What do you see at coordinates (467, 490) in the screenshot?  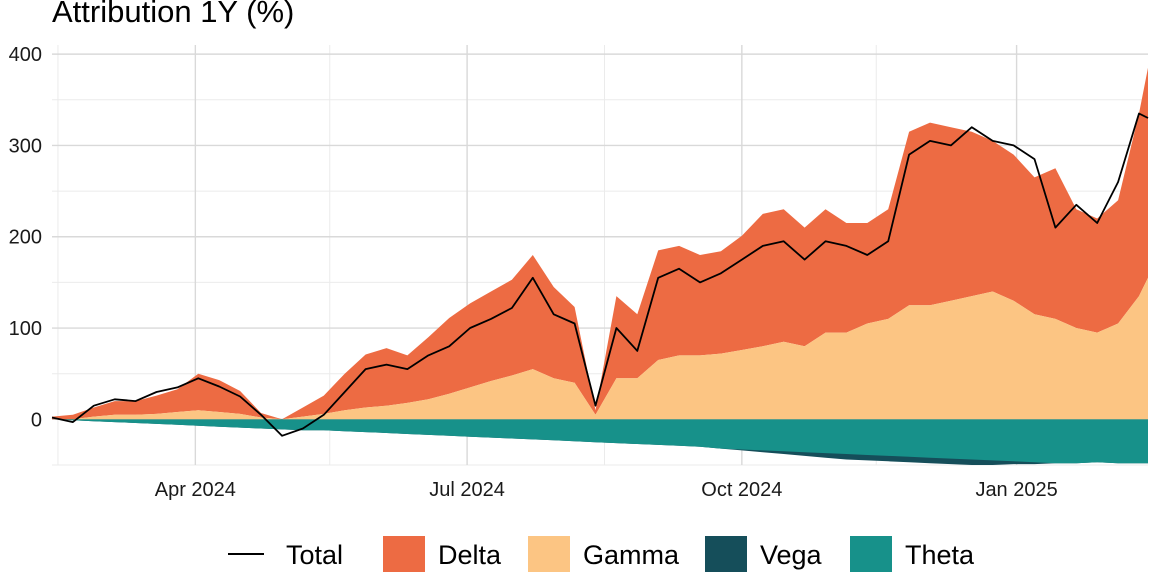 I see `x-tick-label: Jul 2024` at bounding box center [467, 490].